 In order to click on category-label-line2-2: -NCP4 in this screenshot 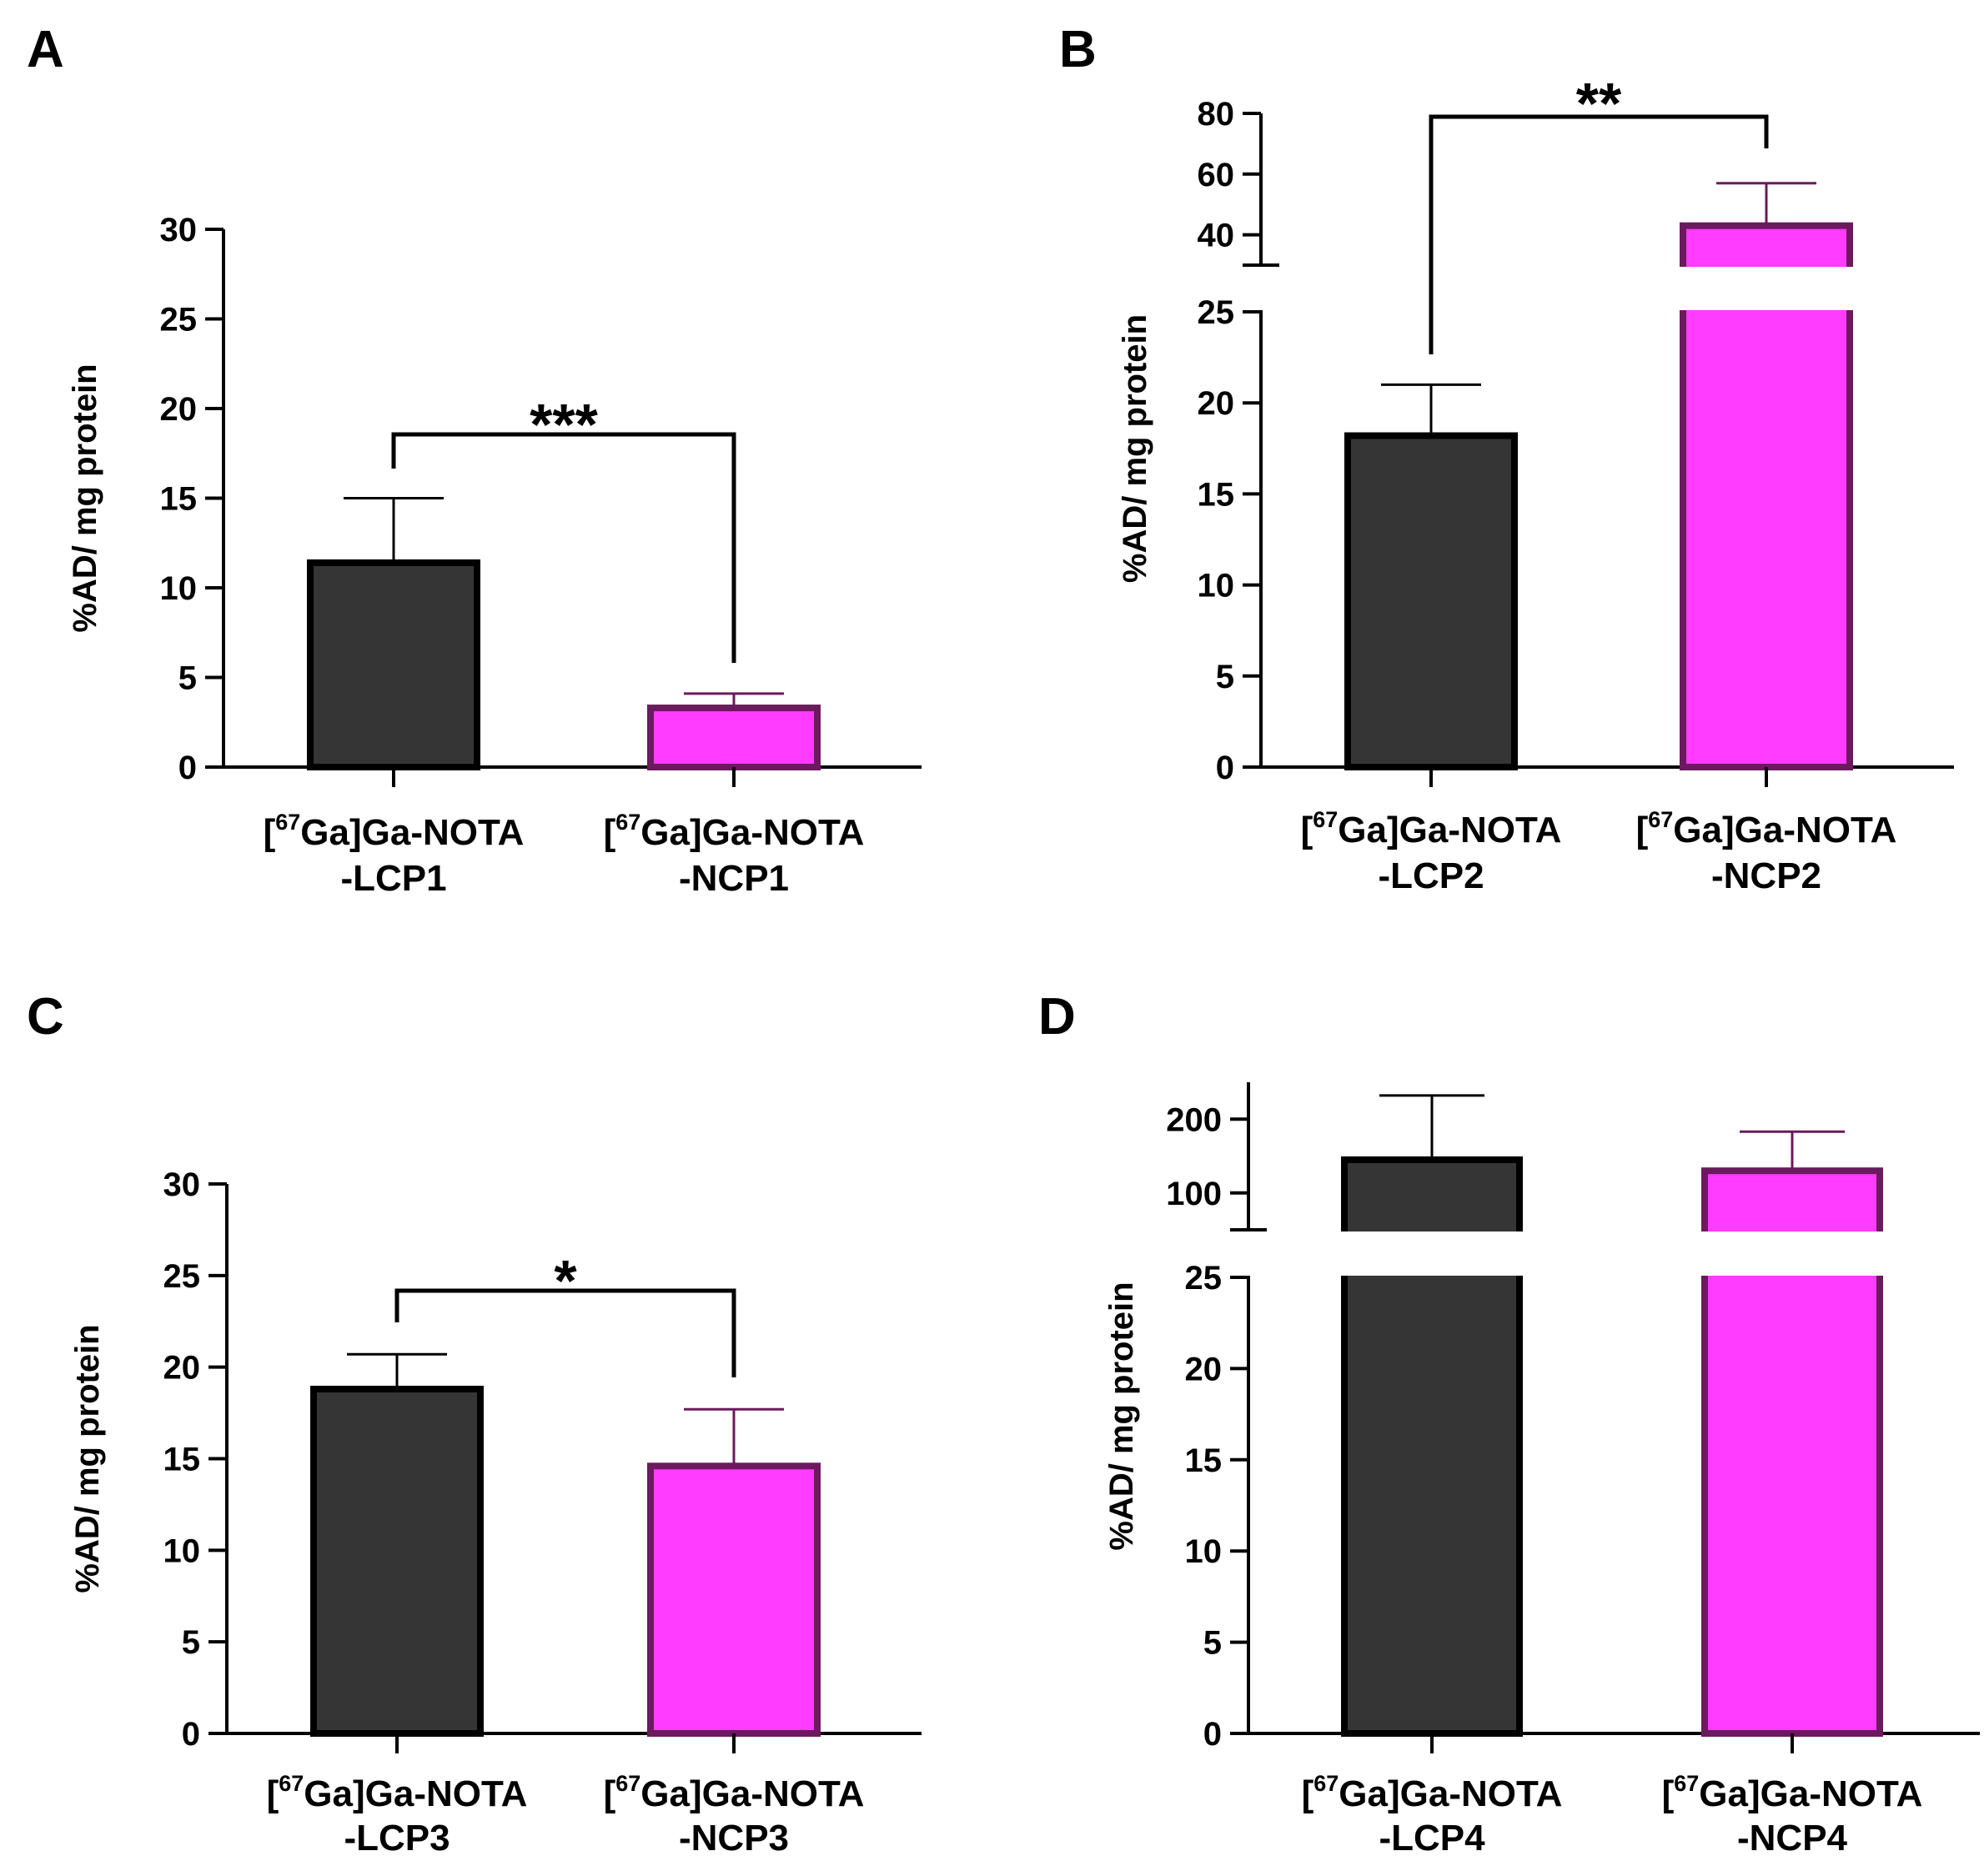, I will do `click(1792, 1838)`.